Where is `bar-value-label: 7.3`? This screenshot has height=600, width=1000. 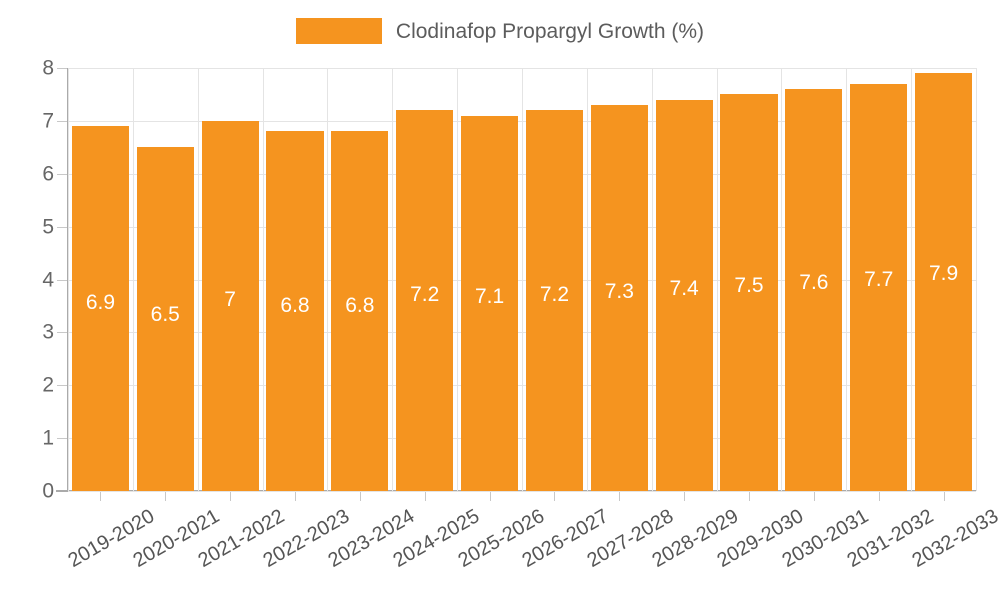
bar-value-label: 7.3 is located at coordinates (619, 291).